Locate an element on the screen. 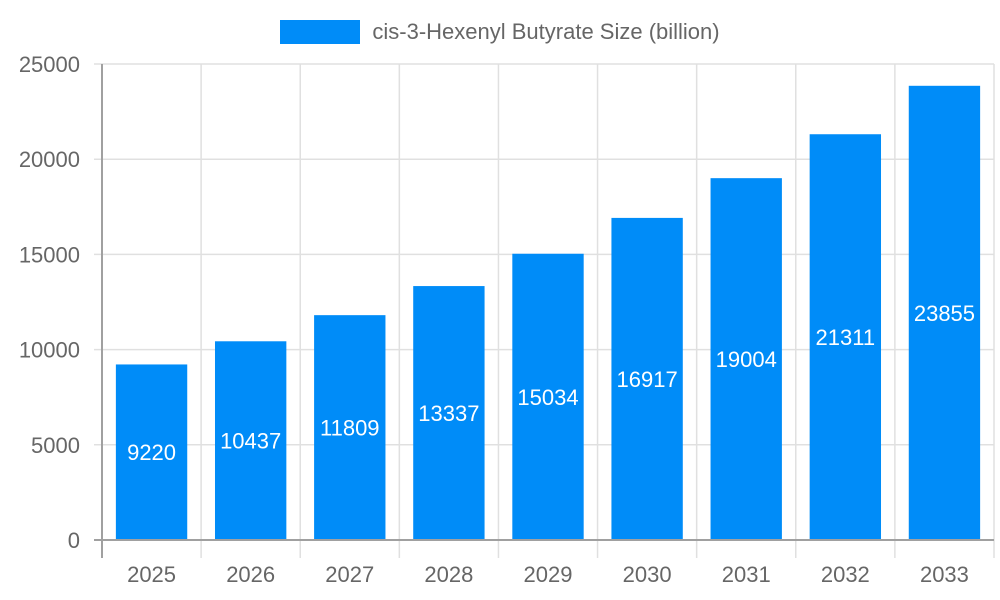  bar-value-label: 21311 is located at coordinates (846, 337).